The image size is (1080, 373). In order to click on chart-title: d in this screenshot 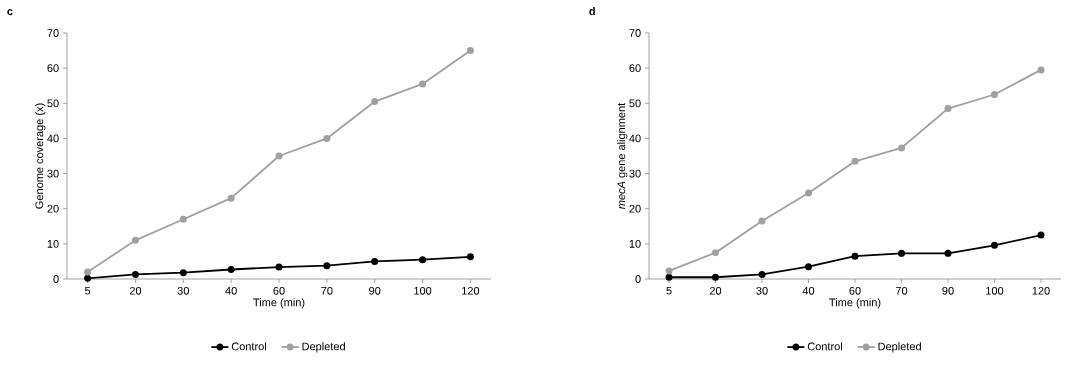, I will do `click(592, 11)`.